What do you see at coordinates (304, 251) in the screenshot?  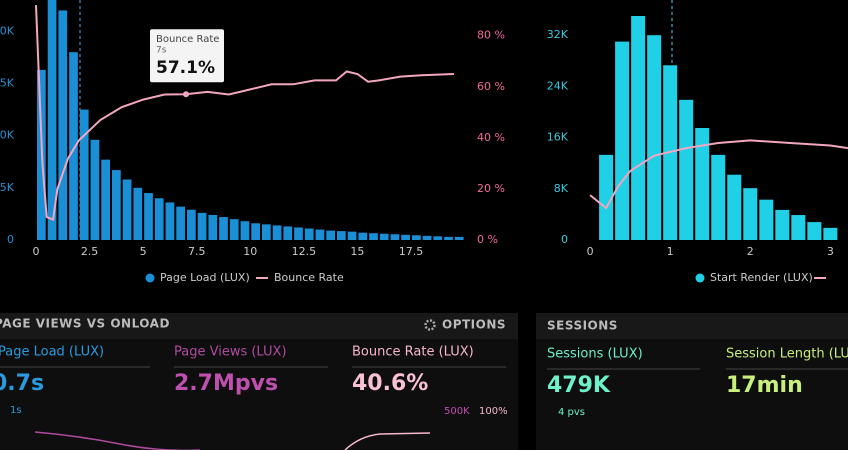 I see `x-tick-label: 12.5` at bounding box center [304, 251].